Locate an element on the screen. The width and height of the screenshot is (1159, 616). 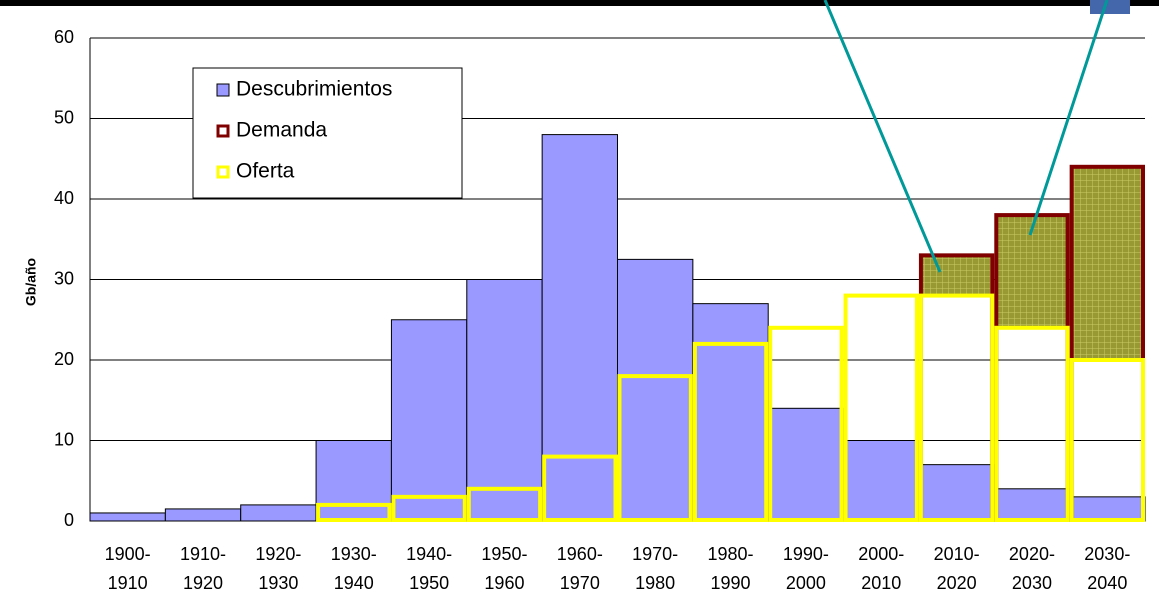
x-tick-text: 1920-1930 is located at coordinates (278, 568).